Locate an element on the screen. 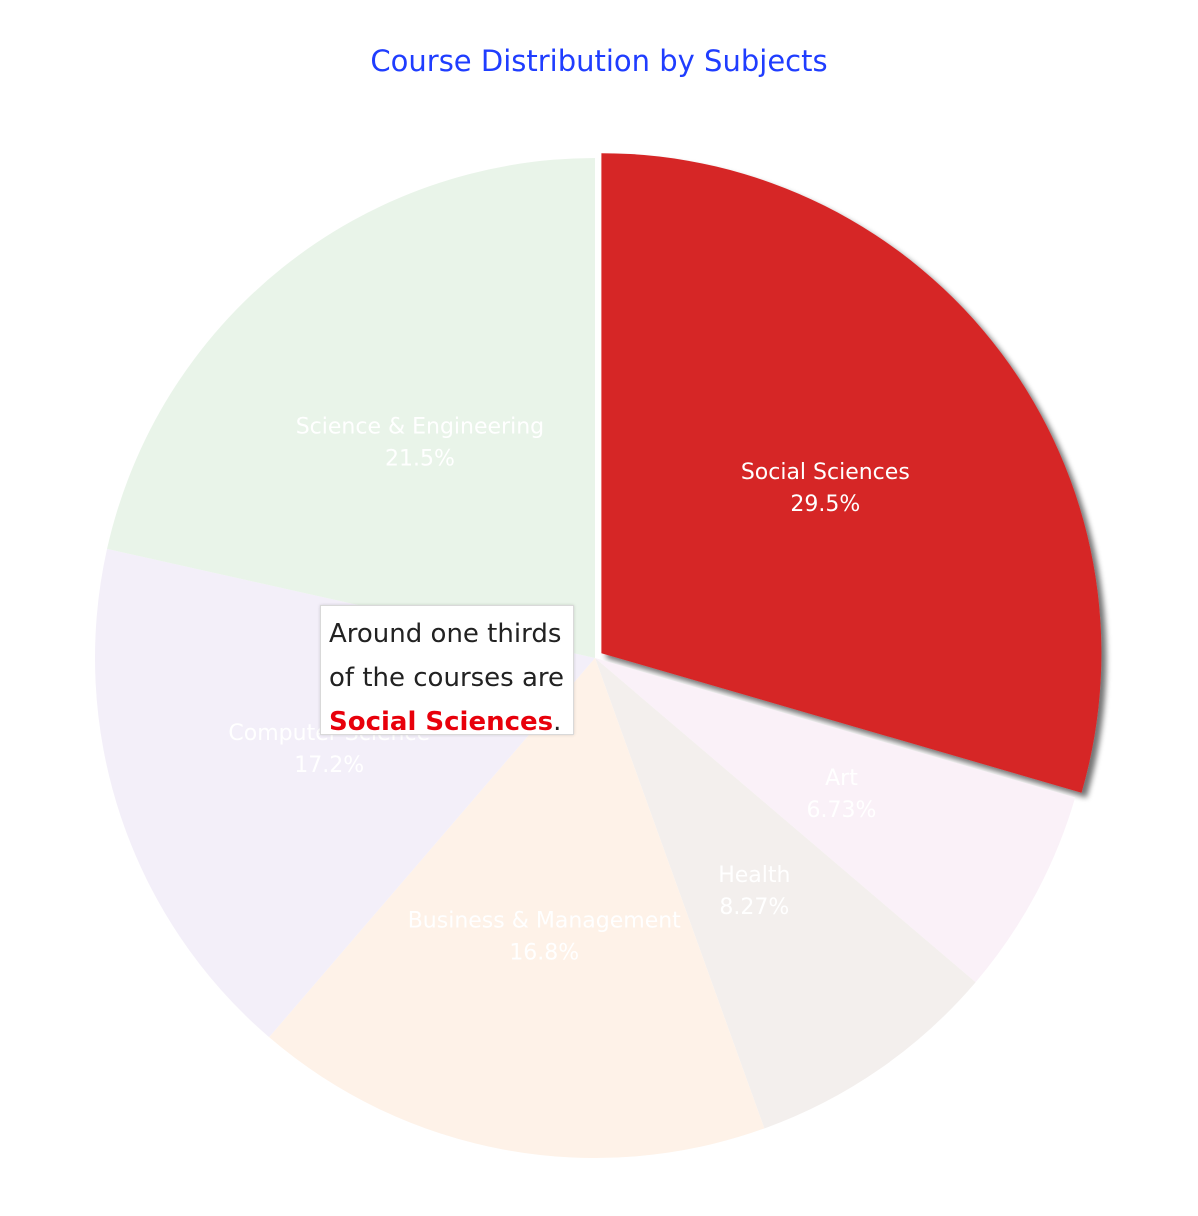 The width and height of the screenshot is (1198, 1216). slice-value-computer-science: 17.2% is located at coordinates (329, 765).